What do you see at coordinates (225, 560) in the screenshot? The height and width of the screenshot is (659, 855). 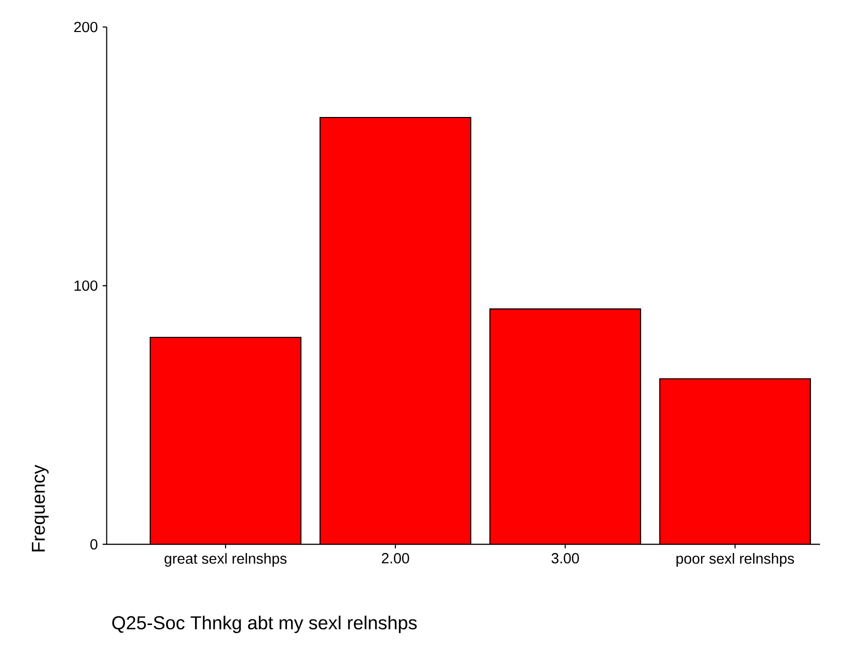 I see `x-tick-label: great sexl relnshps` at bounding box center [225, 560].